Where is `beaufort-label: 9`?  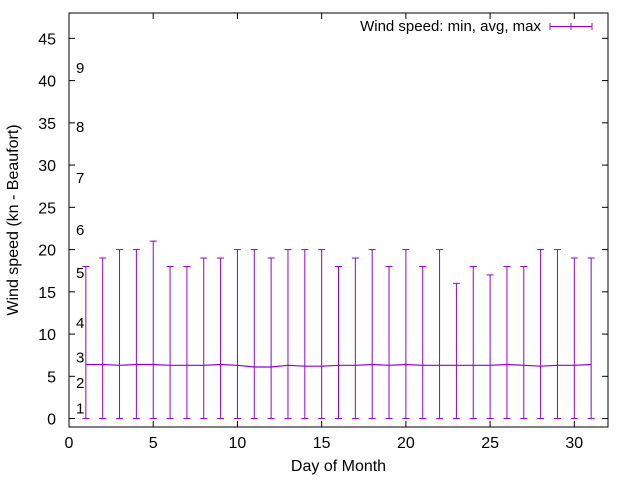 beaufort-label: 9 is located at coordinates (80, 68).